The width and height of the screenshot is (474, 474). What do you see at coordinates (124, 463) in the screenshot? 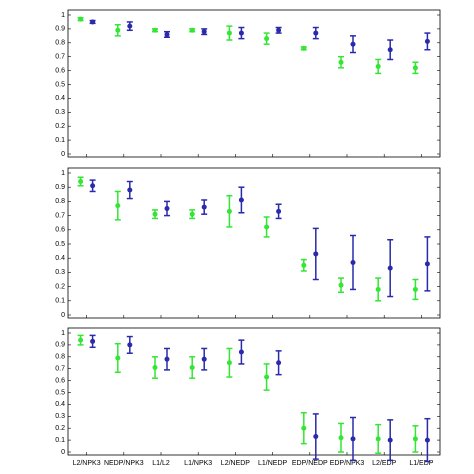
I see `x-tick-label: NEDP/NPK3` at bounding box center [124, 463].